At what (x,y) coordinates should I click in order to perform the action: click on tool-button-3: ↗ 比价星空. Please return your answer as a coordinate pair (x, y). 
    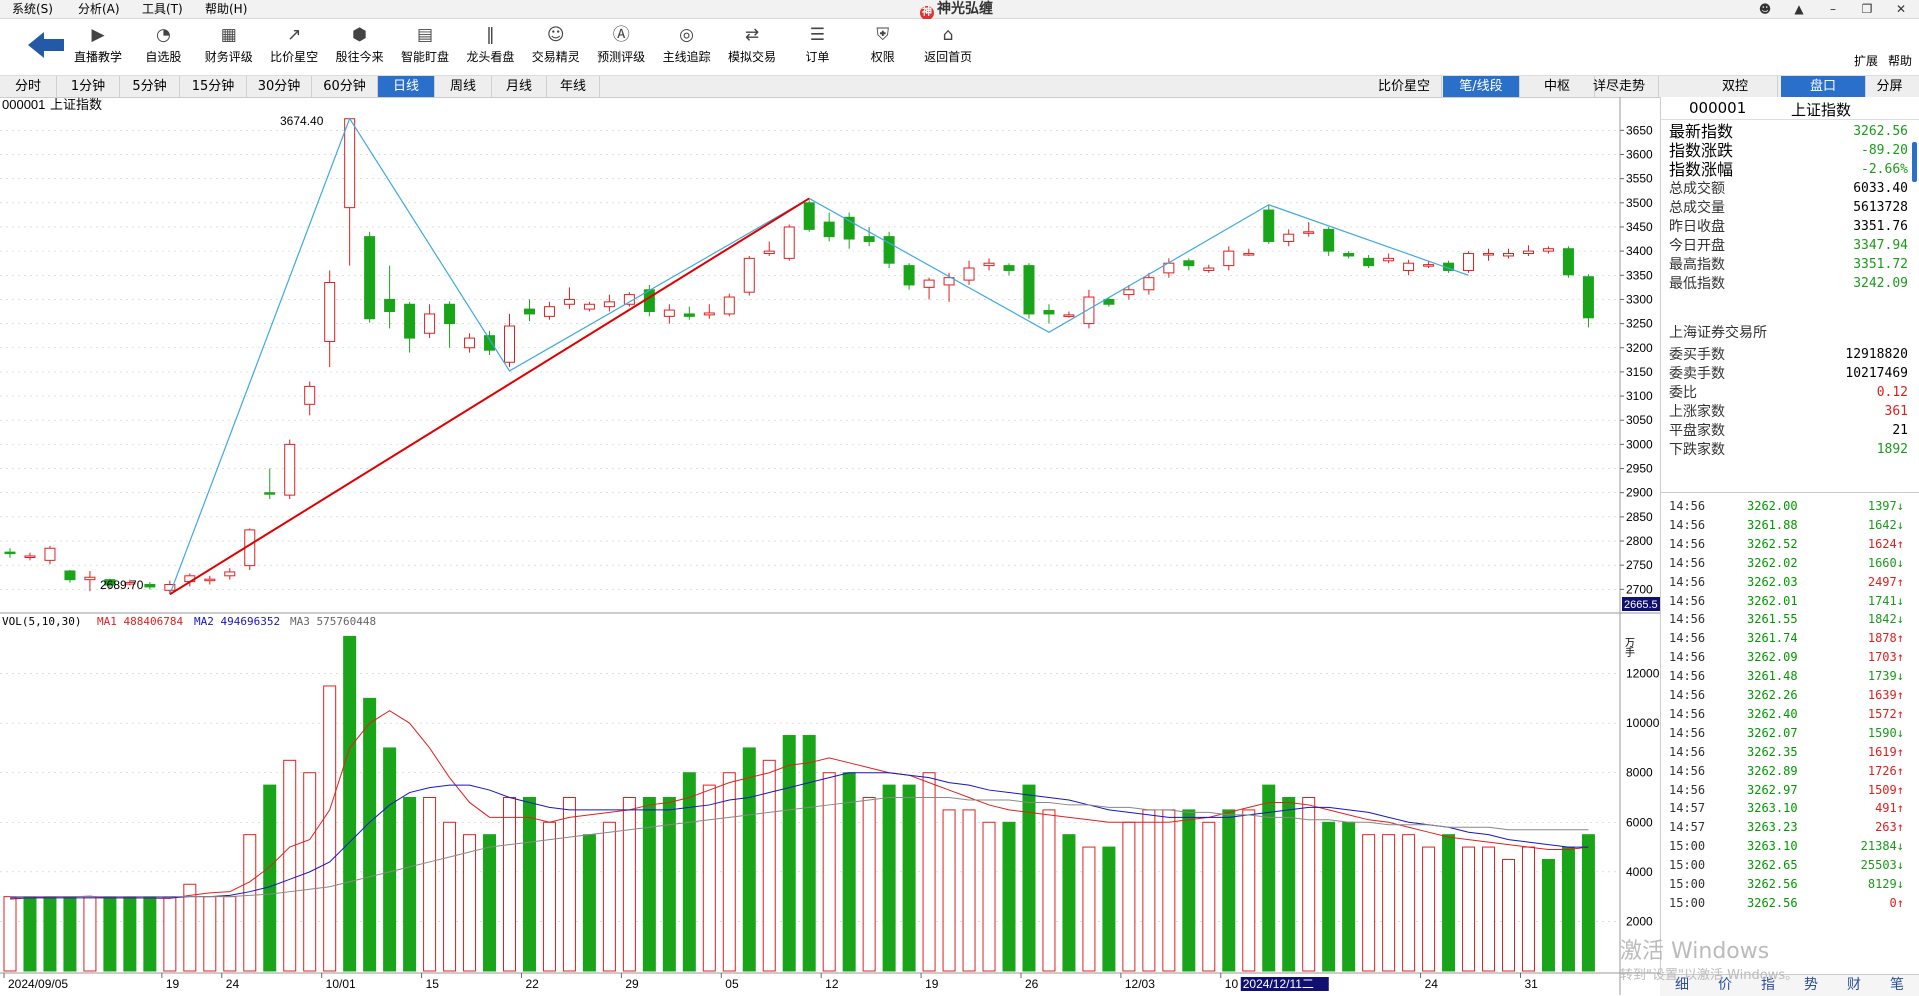
    Looking at the image, I should click on (294, 45).